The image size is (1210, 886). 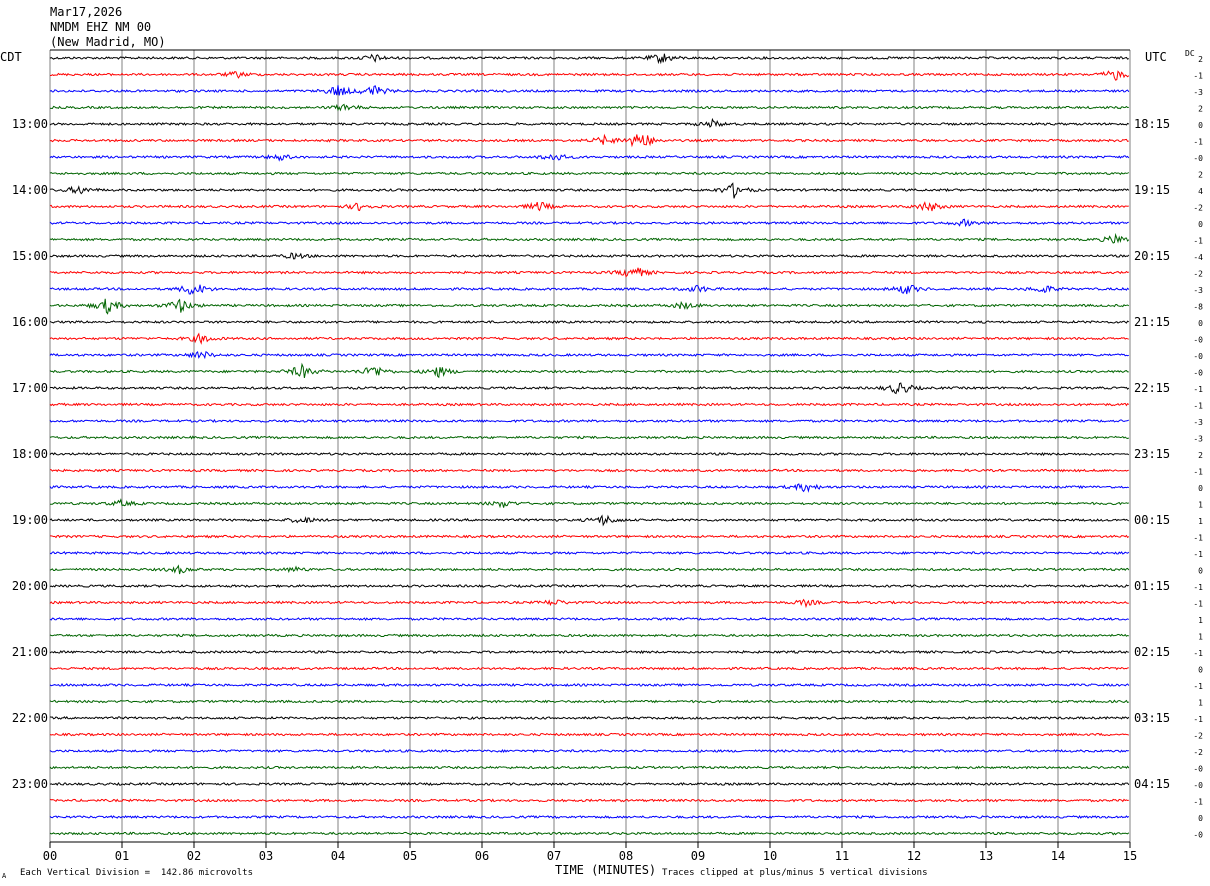 I want to click on header-station: NMDM EHZ NM 00, so click(x=101, y=27).